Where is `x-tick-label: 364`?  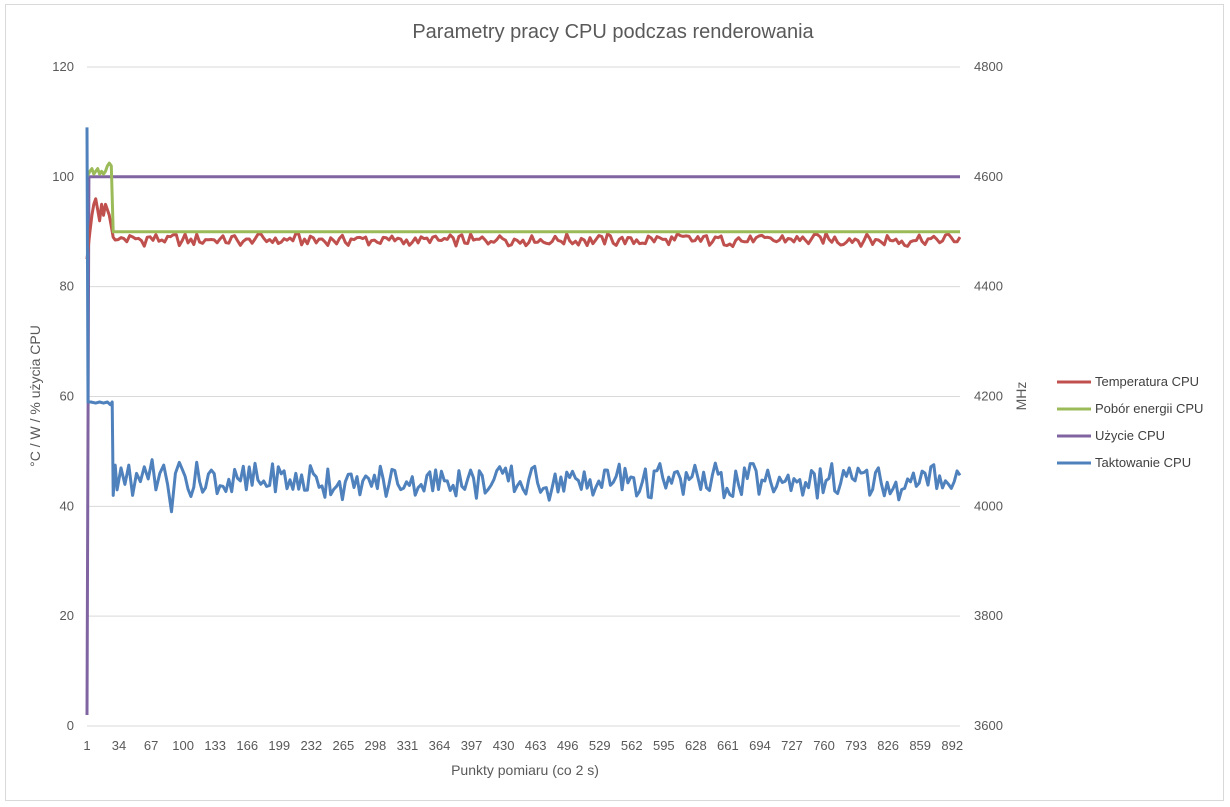
x-tick-label: 364 is located at coordinates (440, 745).